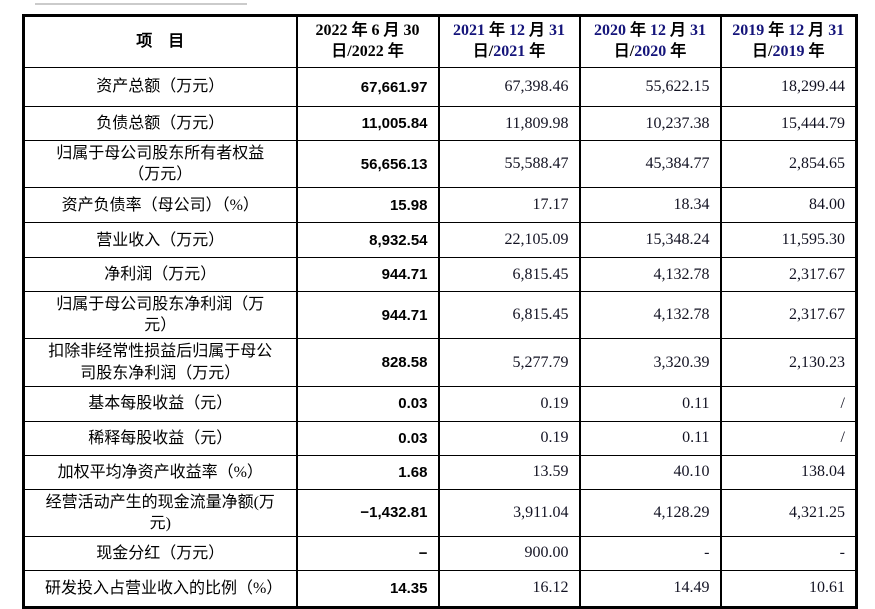  Describe the element at coordinates (367, 512) in the screenshot. I see `cell-value: −1,432.81` at that location.